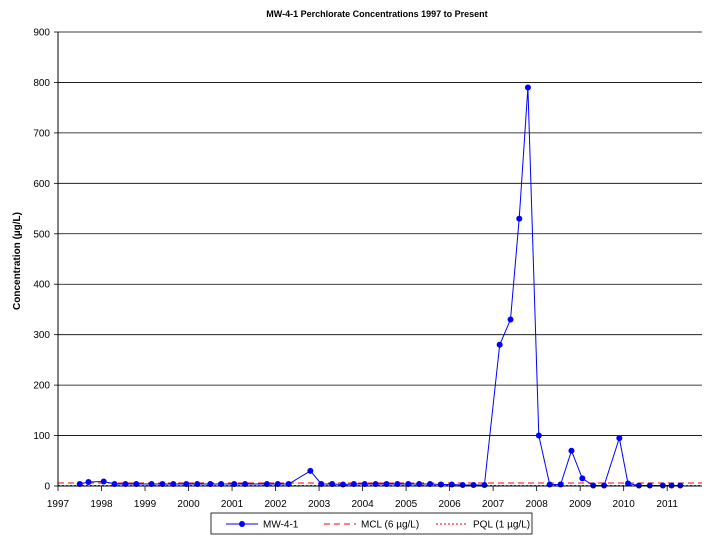 The width and height of the screenshot is (717, 540). I want to click on x-tick-label: 2007, so click(493, 504).